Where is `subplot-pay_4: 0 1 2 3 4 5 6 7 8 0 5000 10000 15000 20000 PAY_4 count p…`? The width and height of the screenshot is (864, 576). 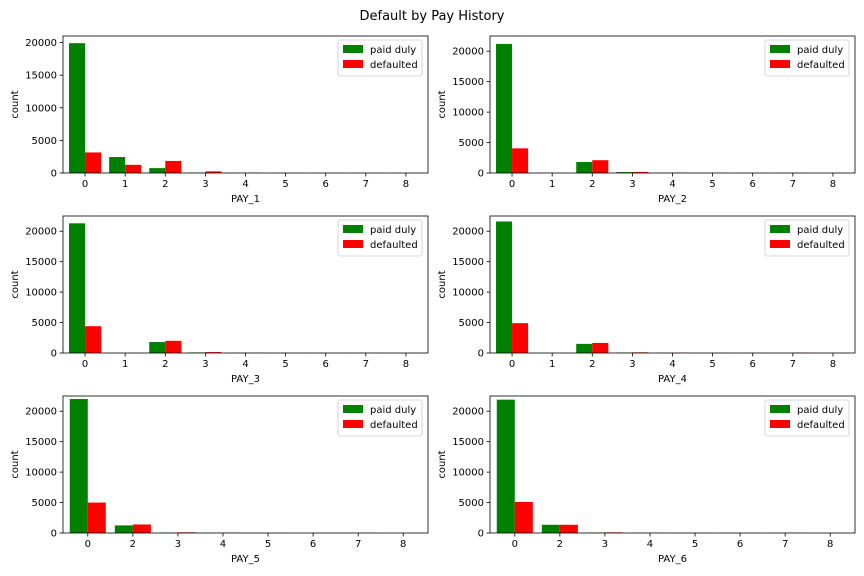
subplot-pay_4: 0 1 2 3 4 5 6 7 8 0 5000 10000 15000 20000 PAY_4 count p… is located at coordinates (646, 300).